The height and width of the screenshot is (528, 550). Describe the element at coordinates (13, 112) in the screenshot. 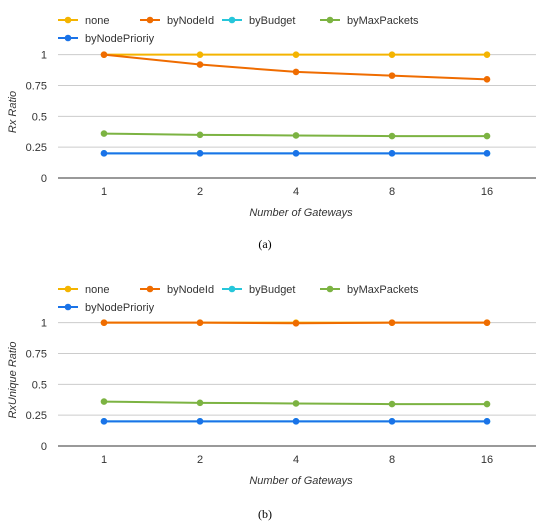

I see `y-axis-title: Rx Ratio` at that location.